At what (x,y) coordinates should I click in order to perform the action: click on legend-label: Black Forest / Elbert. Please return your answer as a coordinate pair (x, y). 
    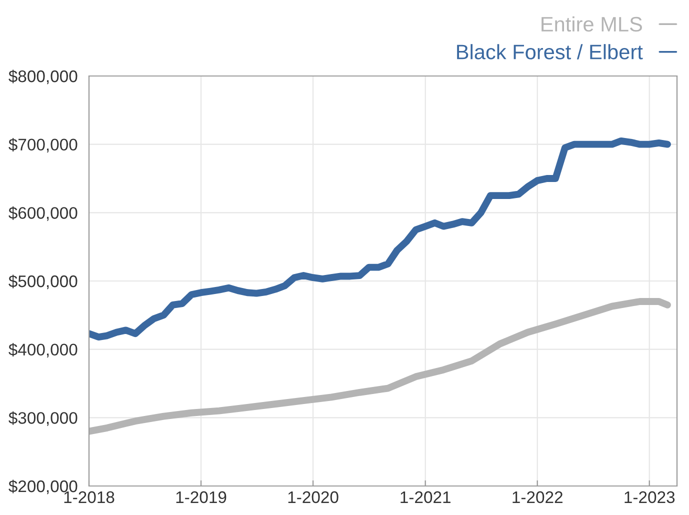
    Looking at the image, I should click on (550, 52).